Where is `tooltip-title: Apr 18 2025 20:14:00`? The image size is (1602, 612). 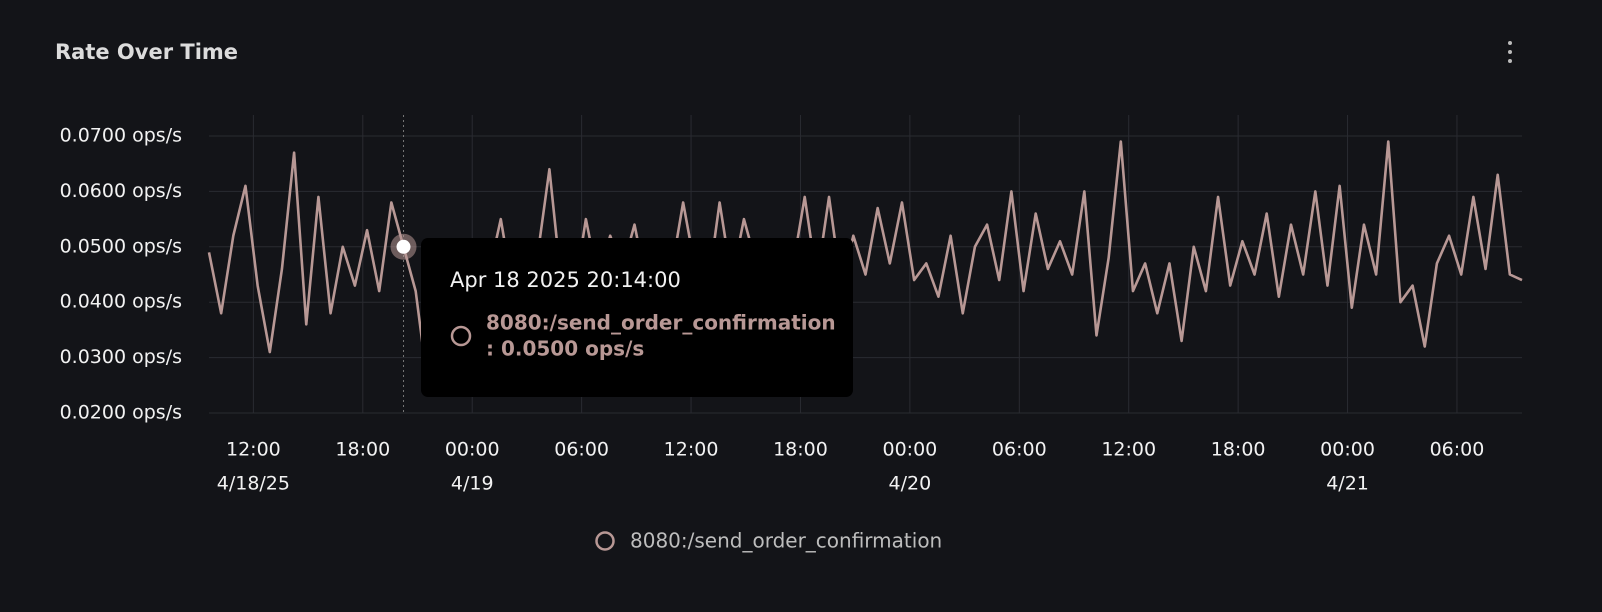
tooltip-title: Apr 18 2025 20:14:00 is located at coordinates (565, 280).